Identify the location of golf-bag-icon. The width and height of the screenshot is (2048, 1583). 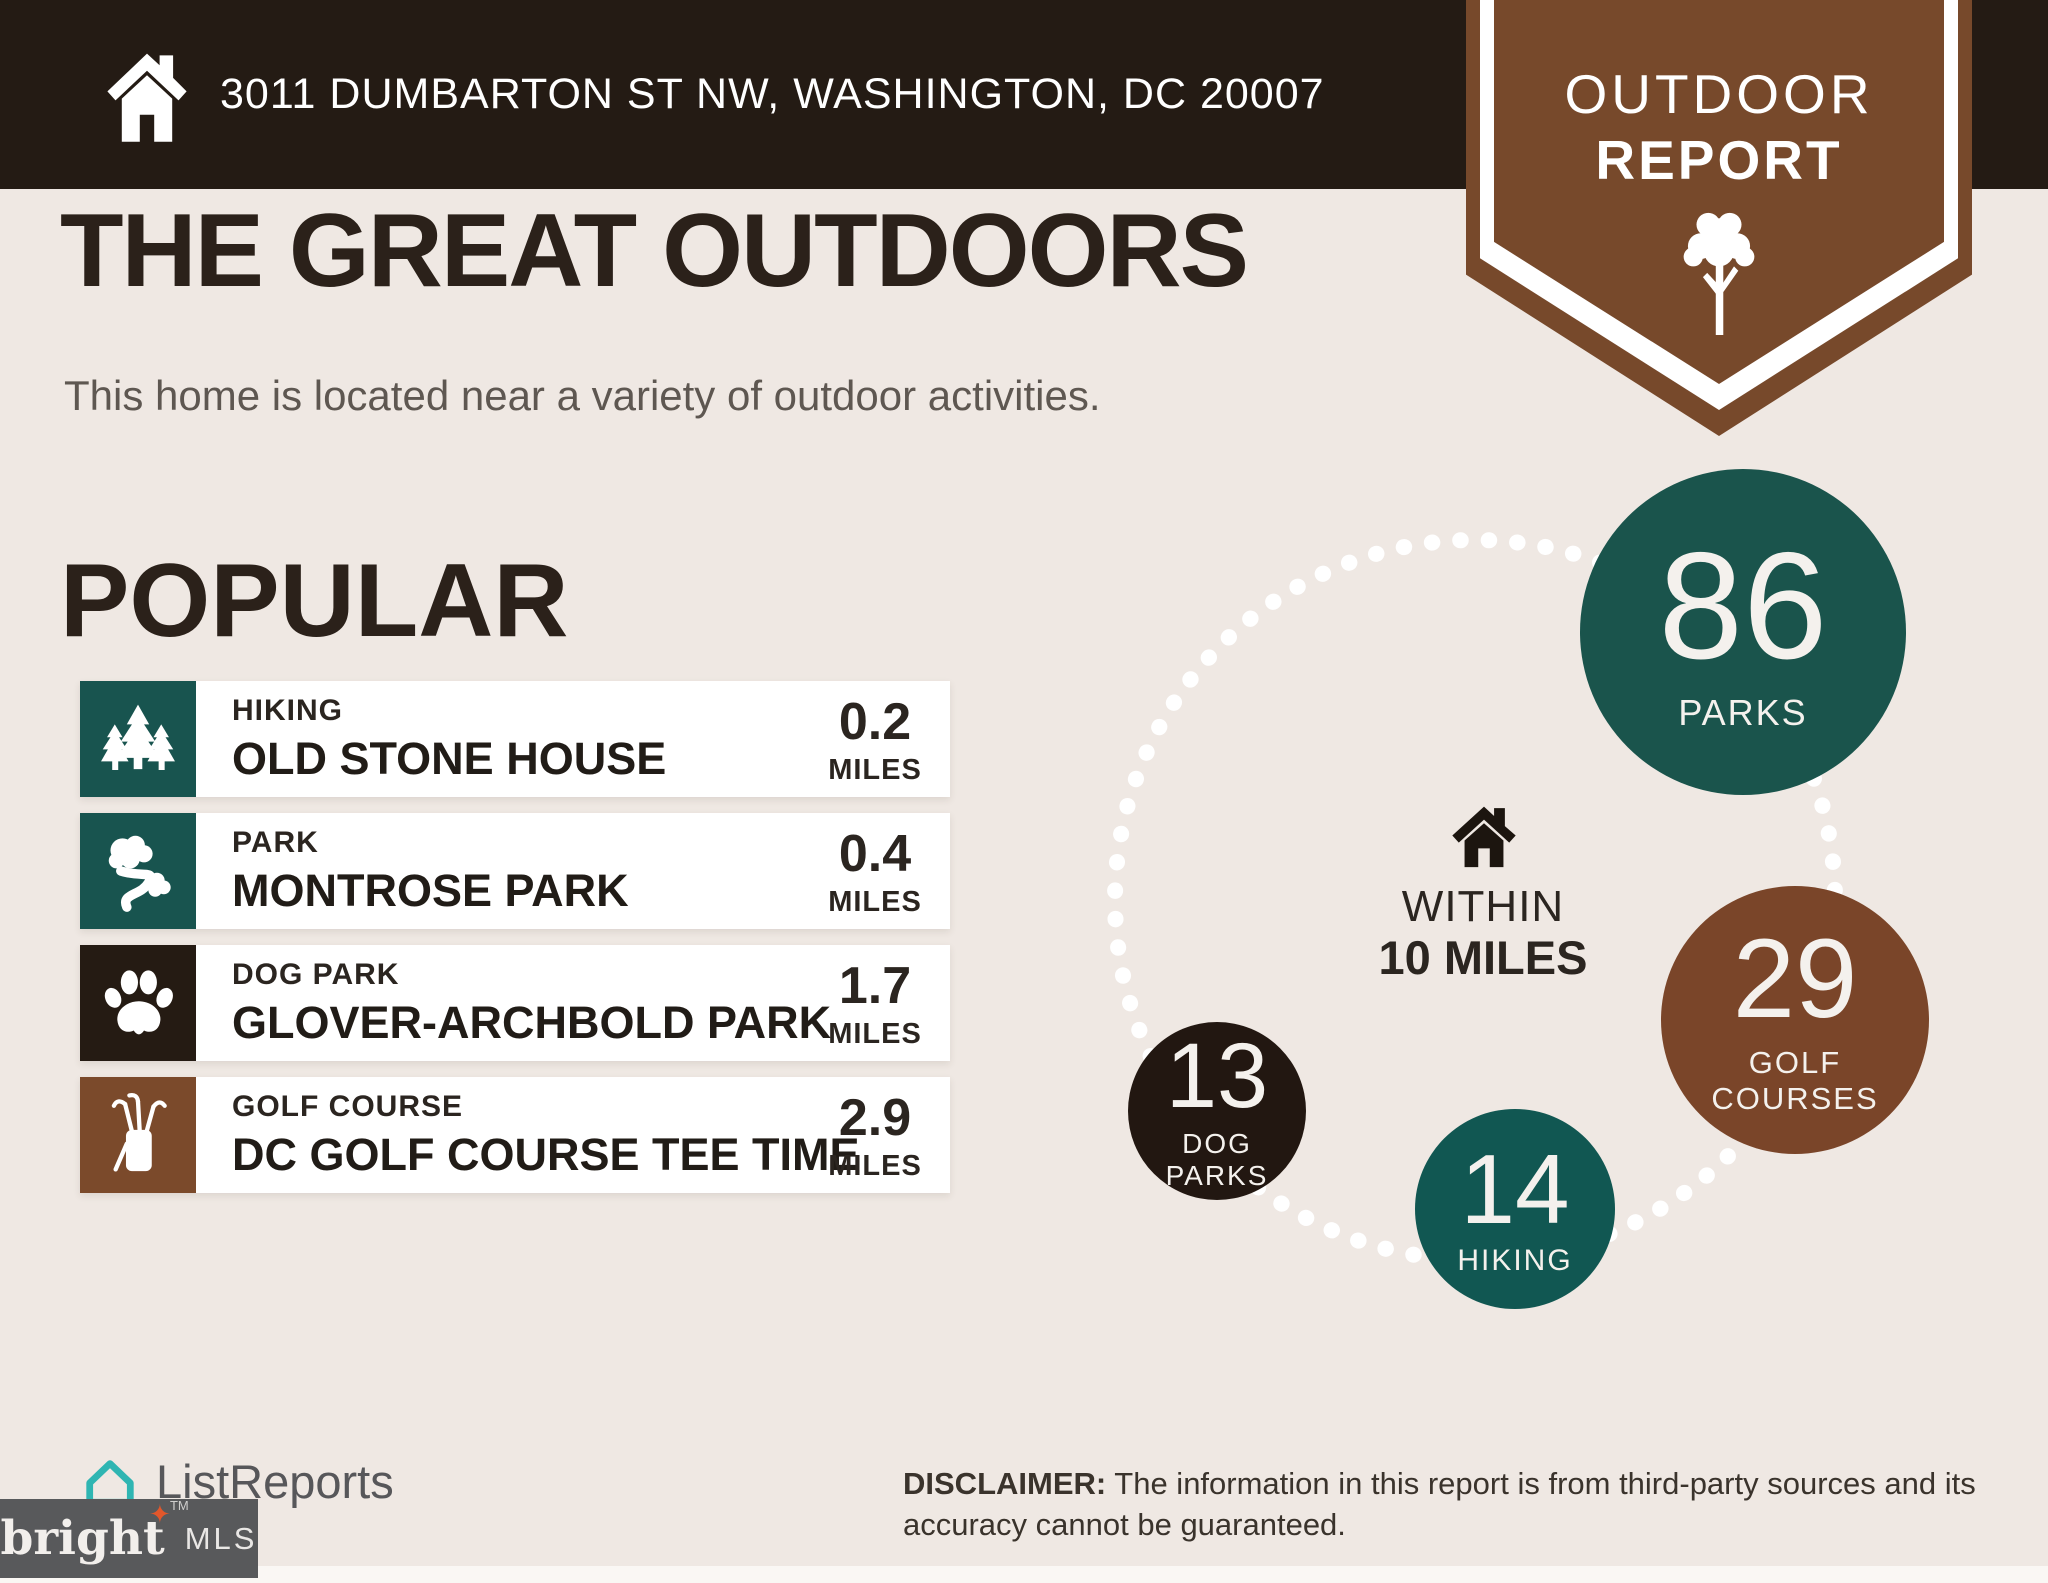
(139, 1132).